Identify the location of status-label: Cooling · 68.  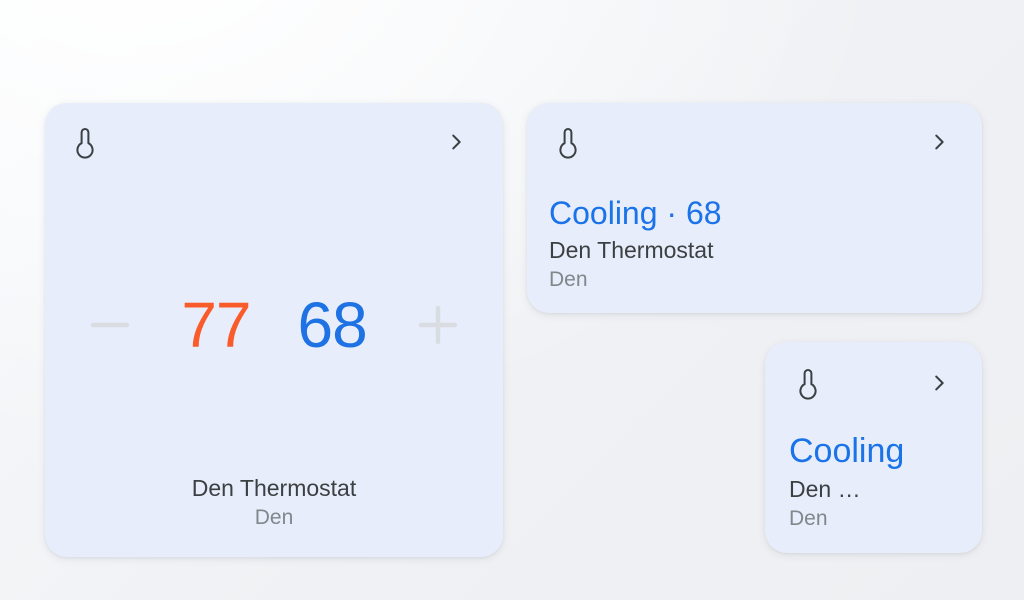
(635, 213).